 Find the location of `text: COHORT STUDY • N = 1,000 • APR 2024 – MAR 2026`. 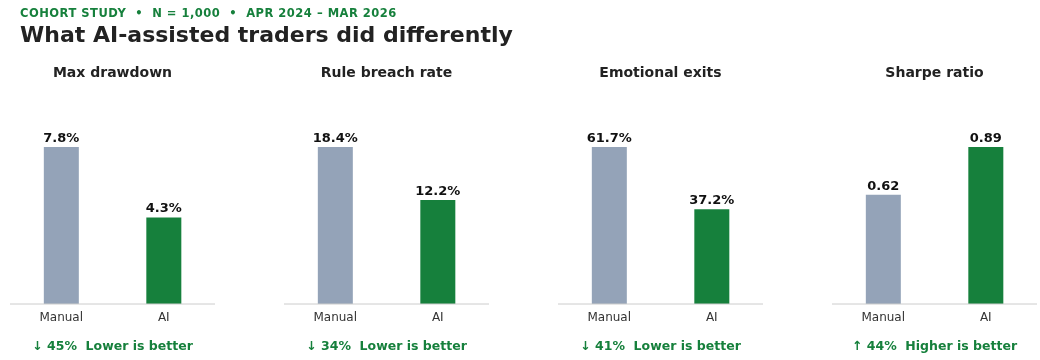

text: COHORT STUDY • N = 1,000 • APR 2024 – MAR 2026 is located at coordinates (208, 13).